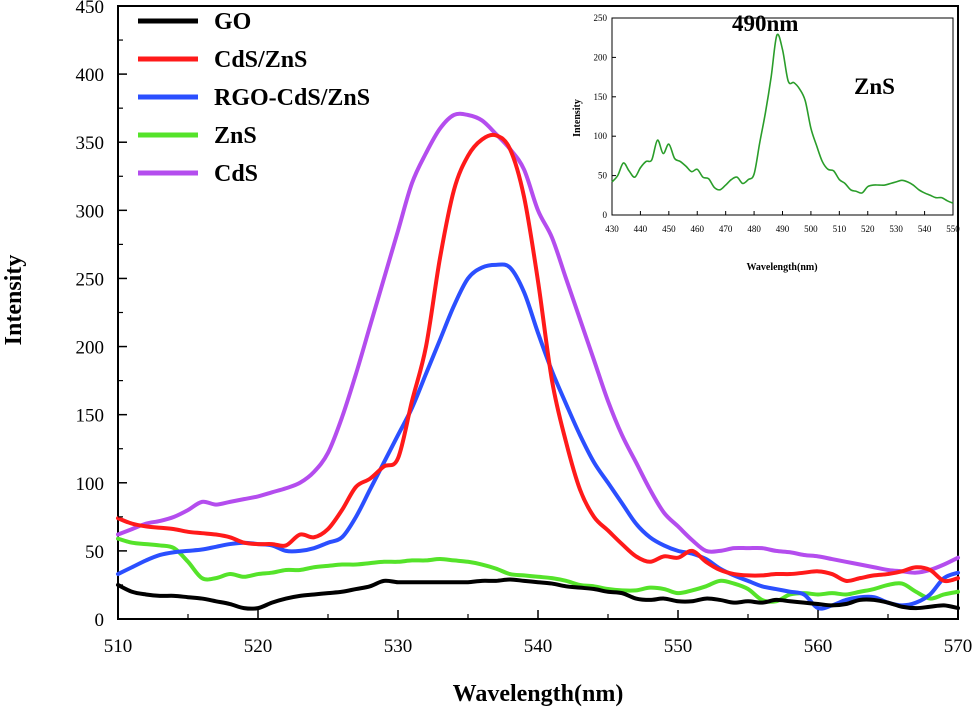  I want to click on inset-y-tick-label: 150, so click(601, 97).